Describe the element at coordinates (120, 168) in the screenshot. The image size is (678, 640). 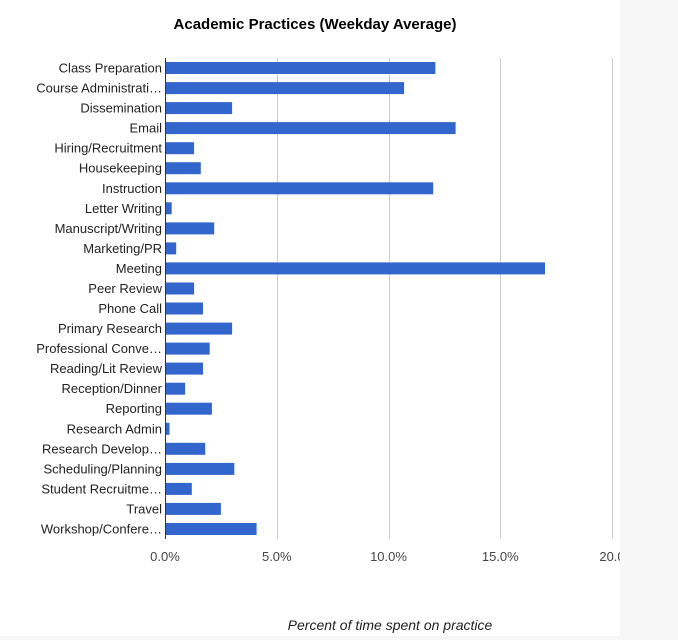
I see `category-label: Housekeeping` at that location.